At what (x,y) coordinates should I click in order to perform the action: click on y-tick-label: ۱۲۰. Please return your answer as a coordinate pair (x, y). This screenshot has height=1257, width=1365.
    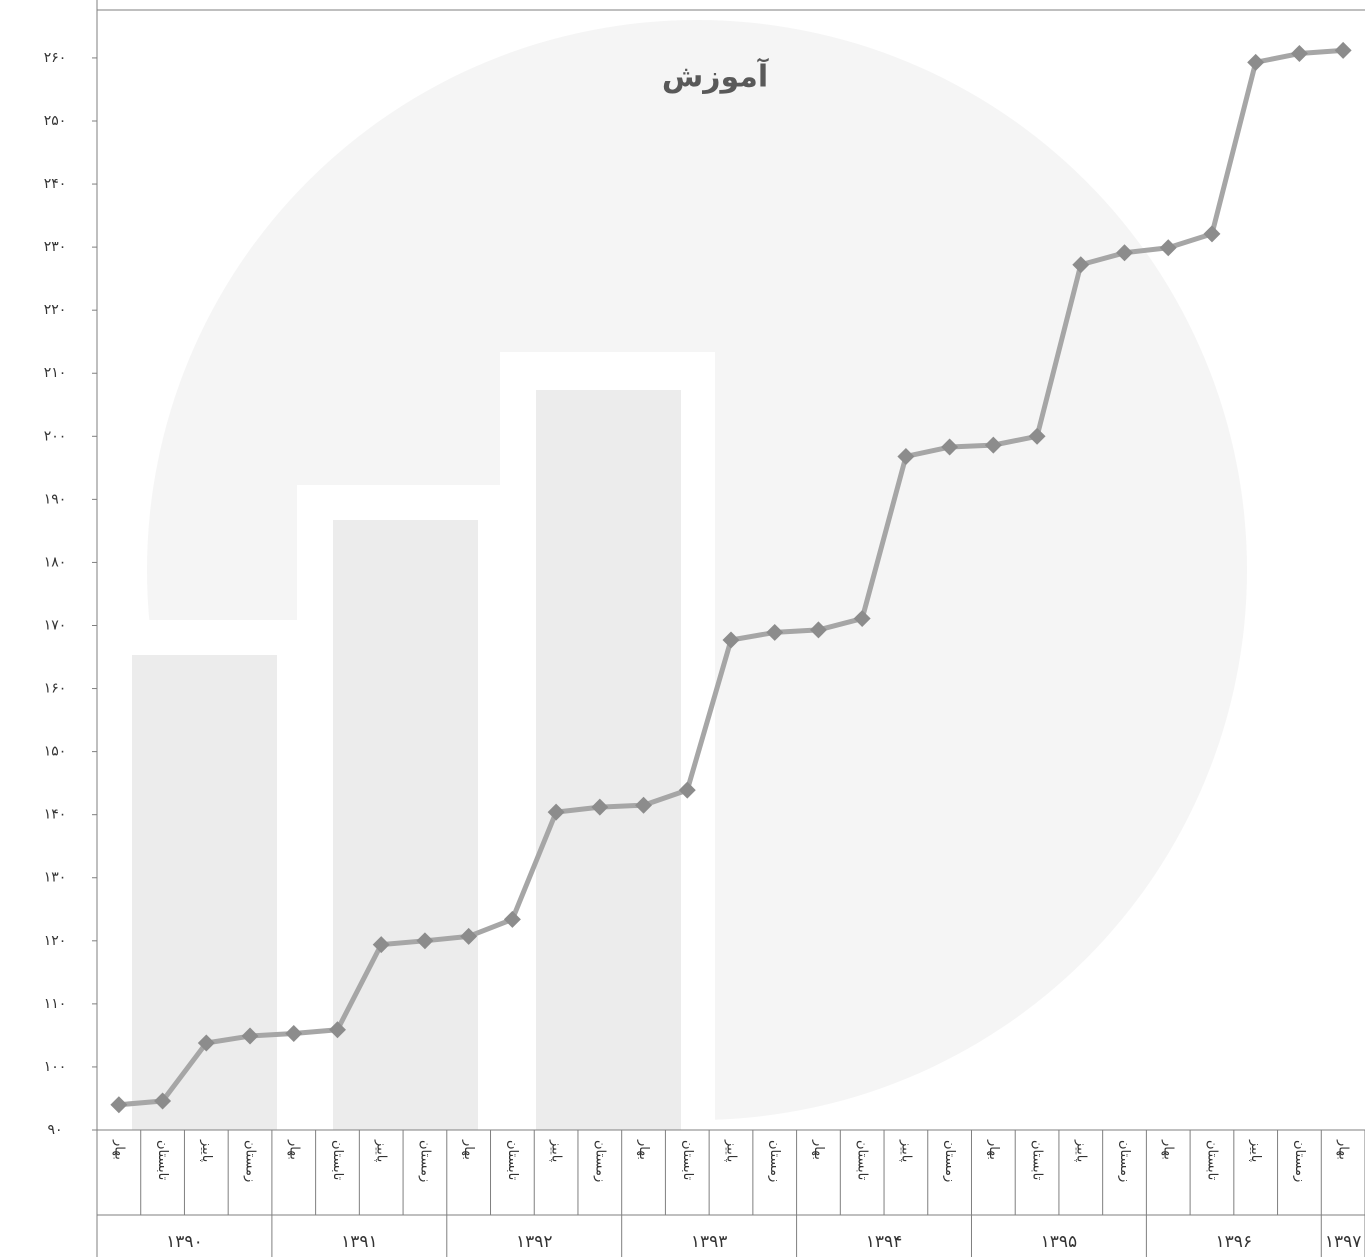
    Looking at the image, I should click on (55, 941).